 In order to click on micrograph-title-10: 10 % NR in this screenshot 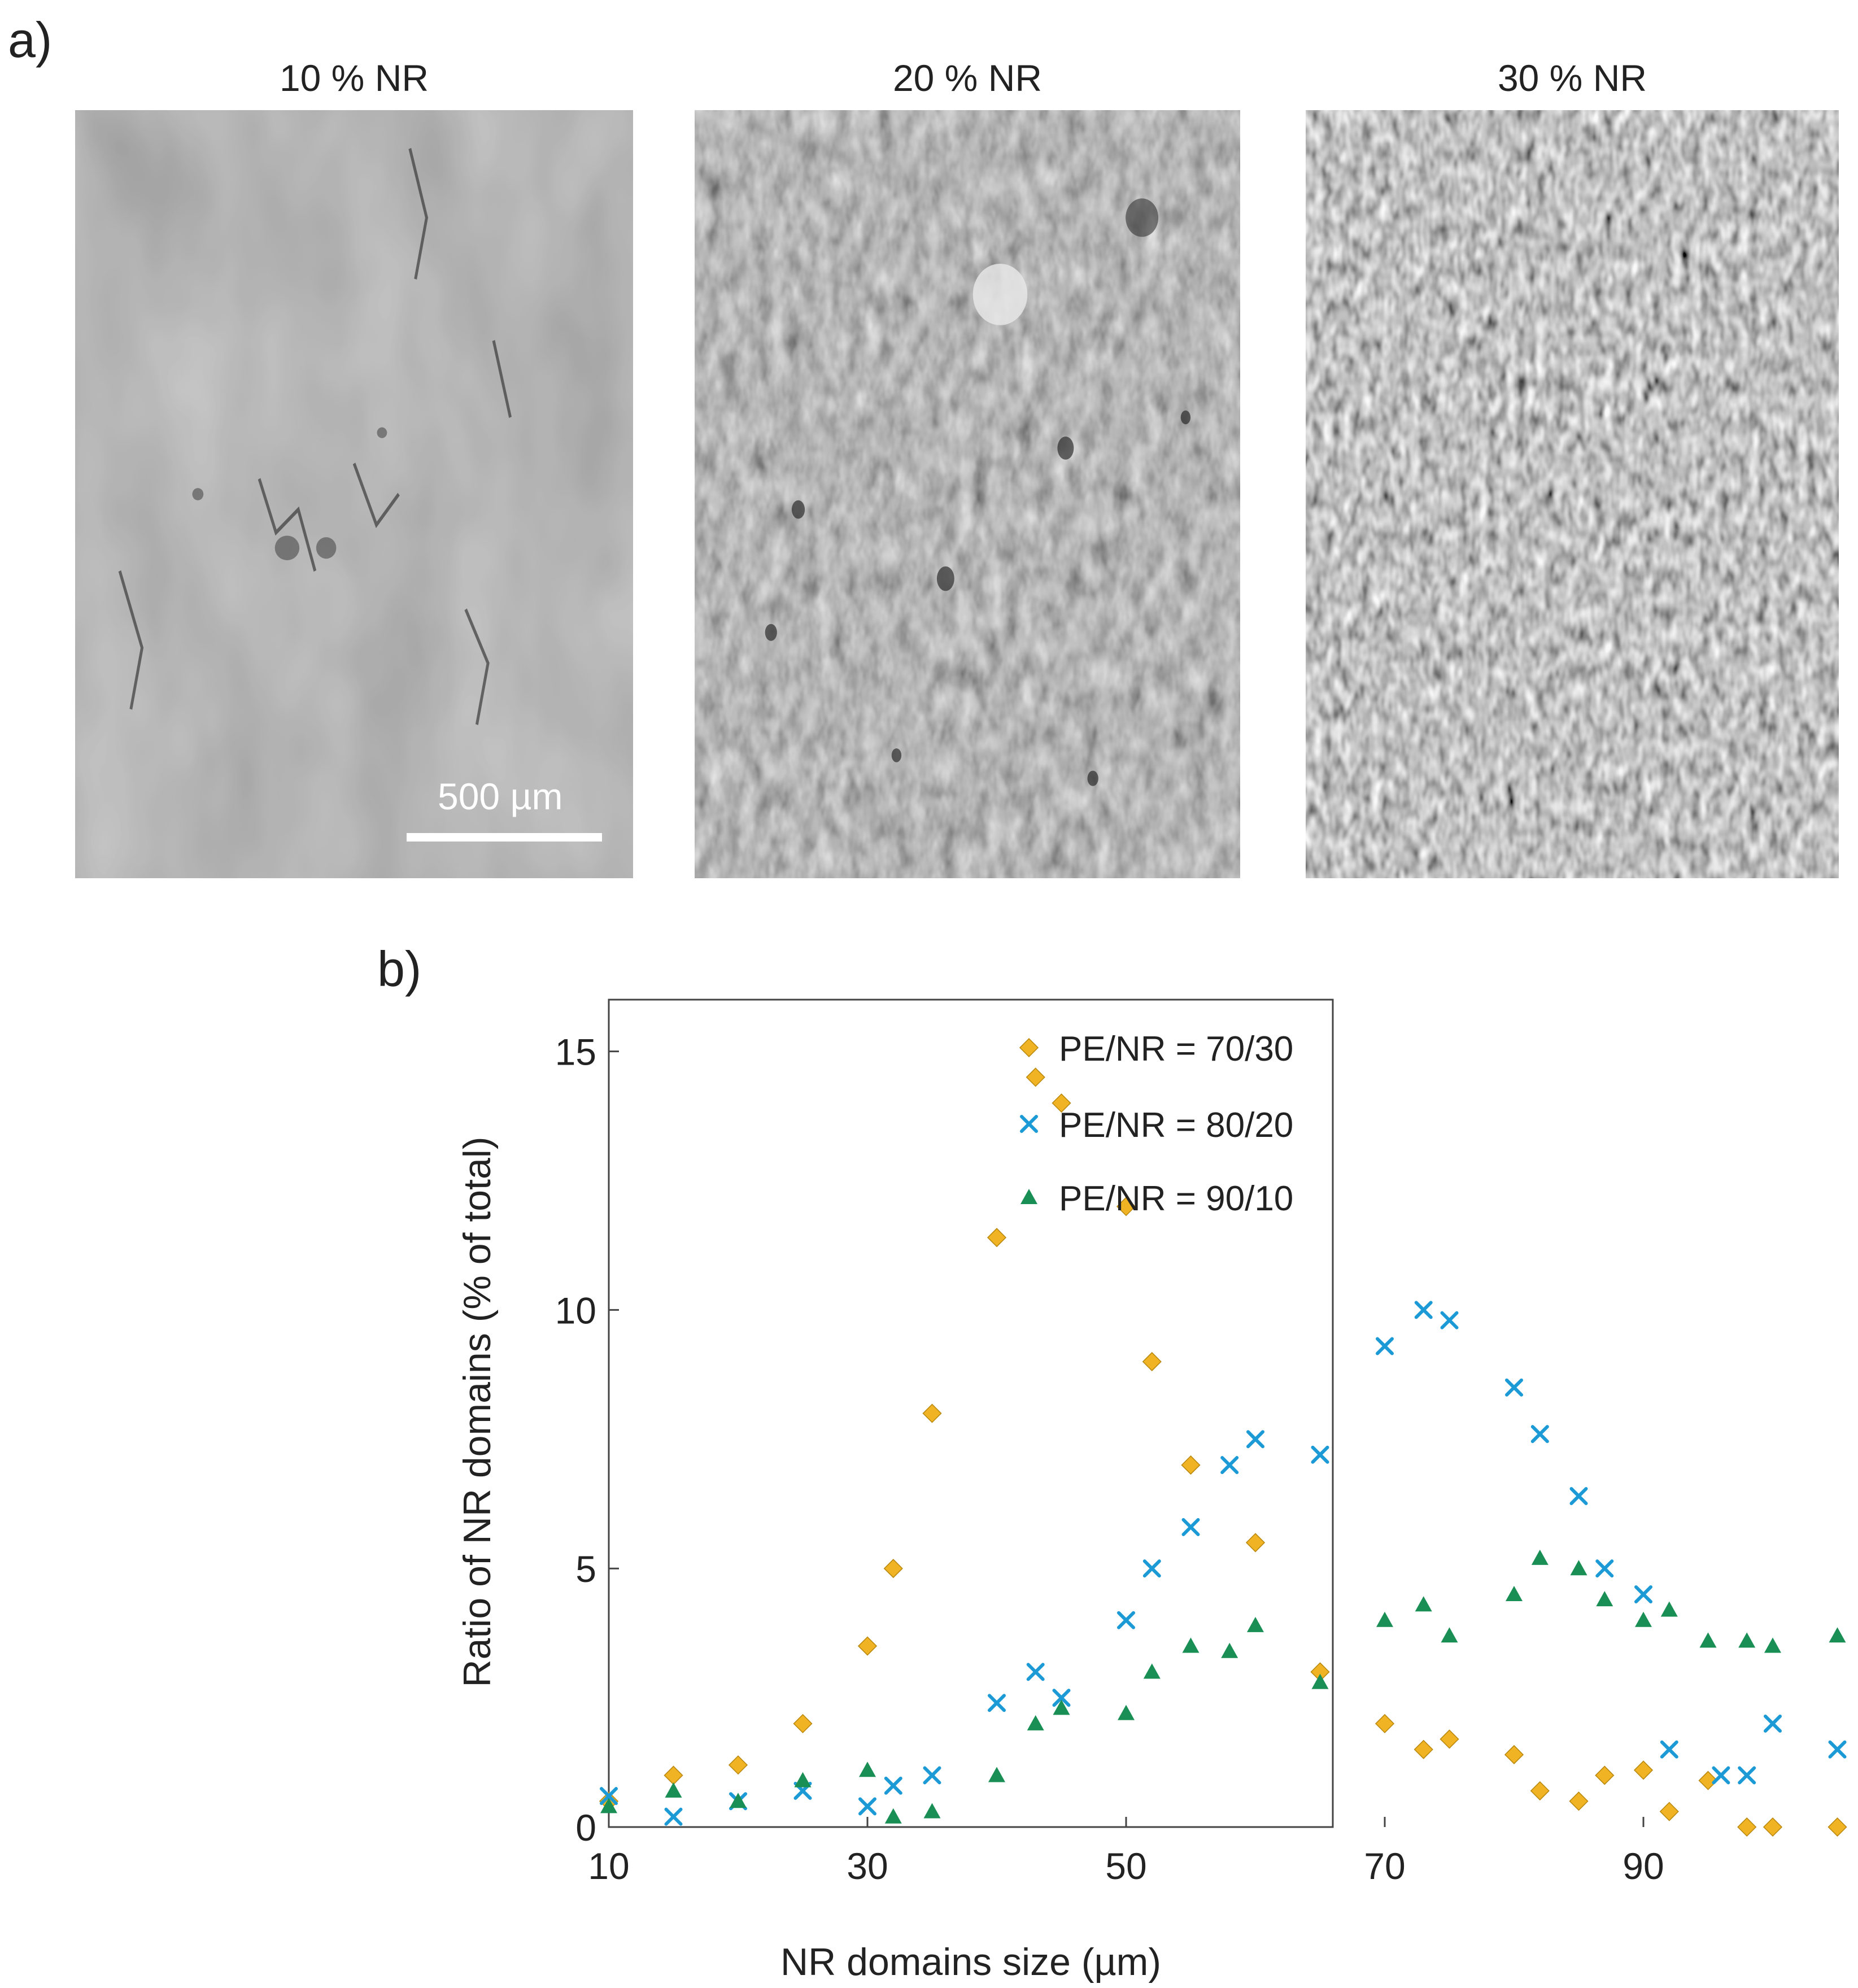, I will do `click(354, 78)`.